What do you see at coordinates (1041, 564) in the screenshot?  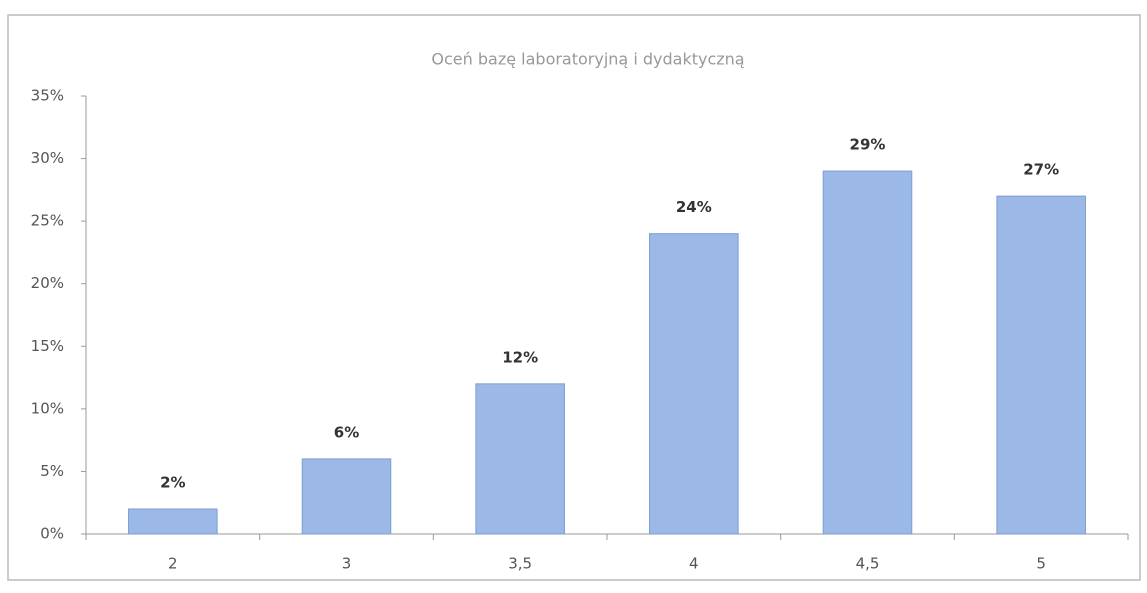 I see `x-tick-label: 5` at bounding box center [1041, 564].